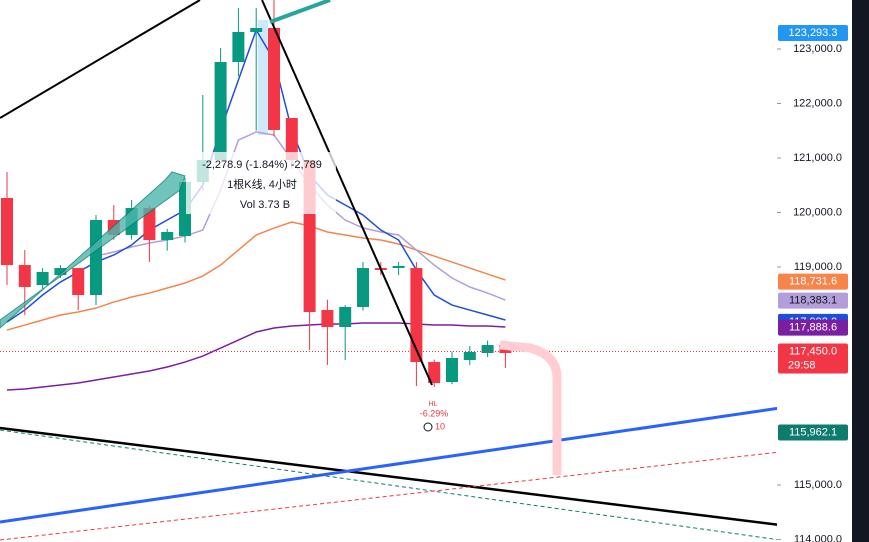 This screenshot has width=869, height=542. Describe the element at coordinates (433, 404) in the screenshot. I see `low-label: HL` at that location.